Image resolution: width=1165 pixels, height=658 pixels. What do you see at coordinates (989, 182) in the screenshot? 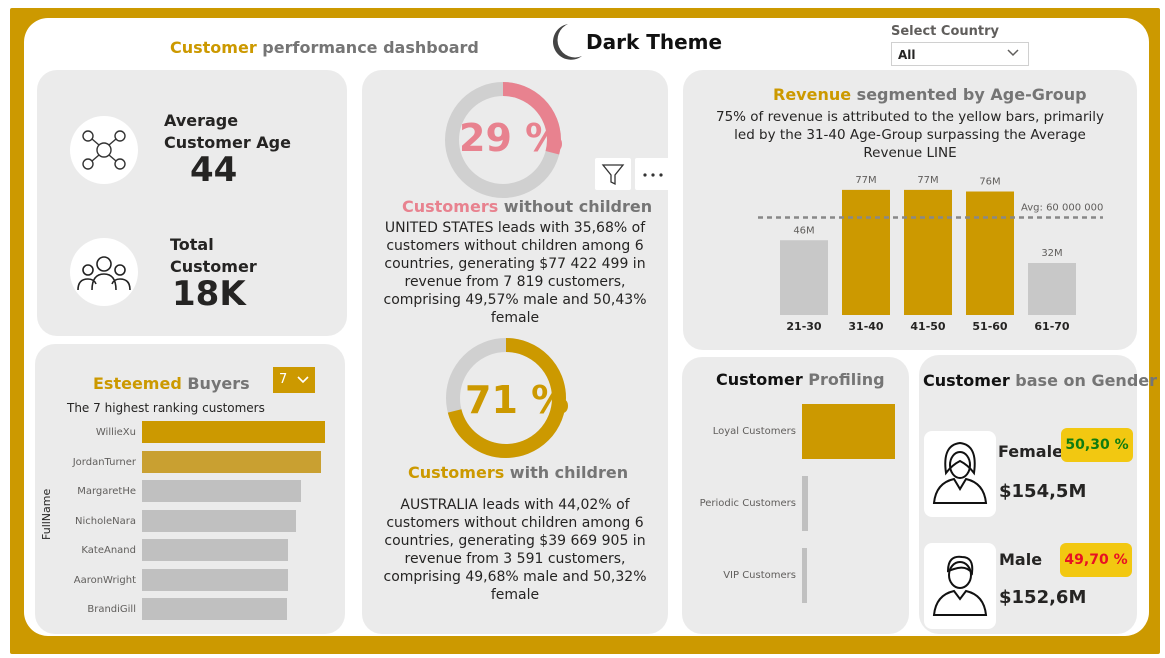
I see `revenue-data-label: 76M` at bounding box center [989, 182].